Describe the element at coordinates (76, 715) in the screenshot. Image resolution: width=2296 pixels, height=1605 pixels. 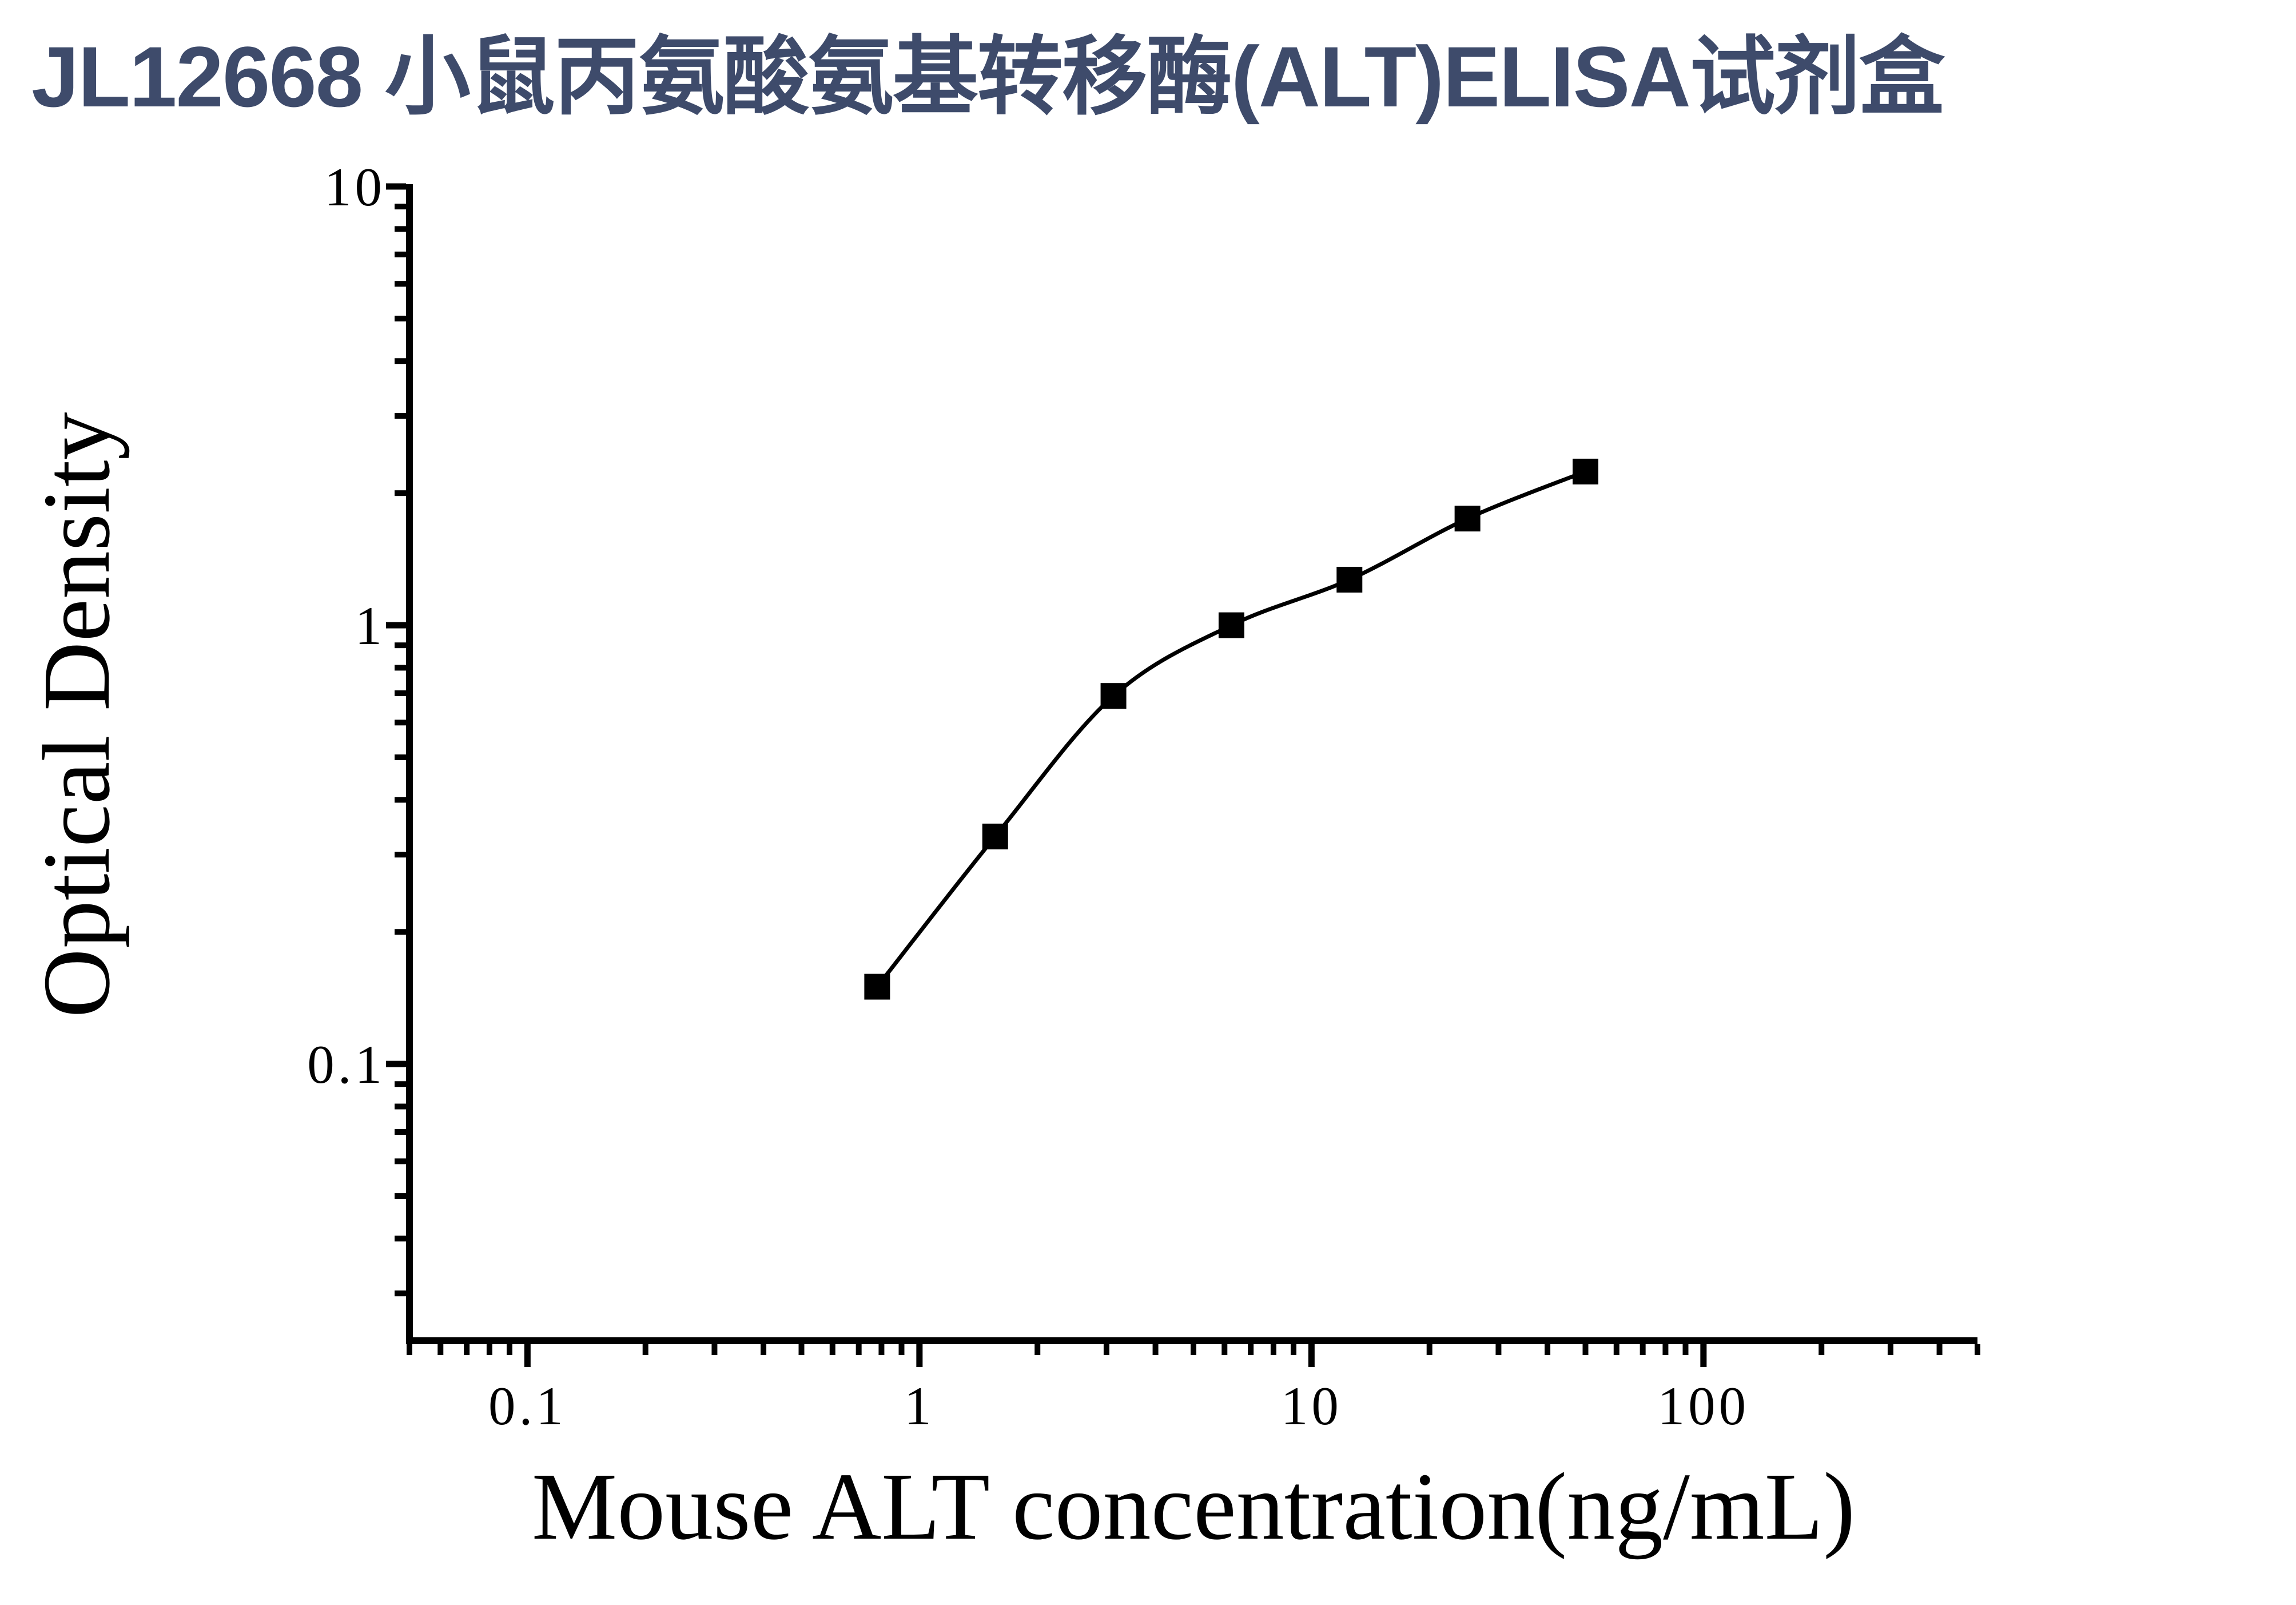
I see `y-axis-title: Optical Density` at that location.